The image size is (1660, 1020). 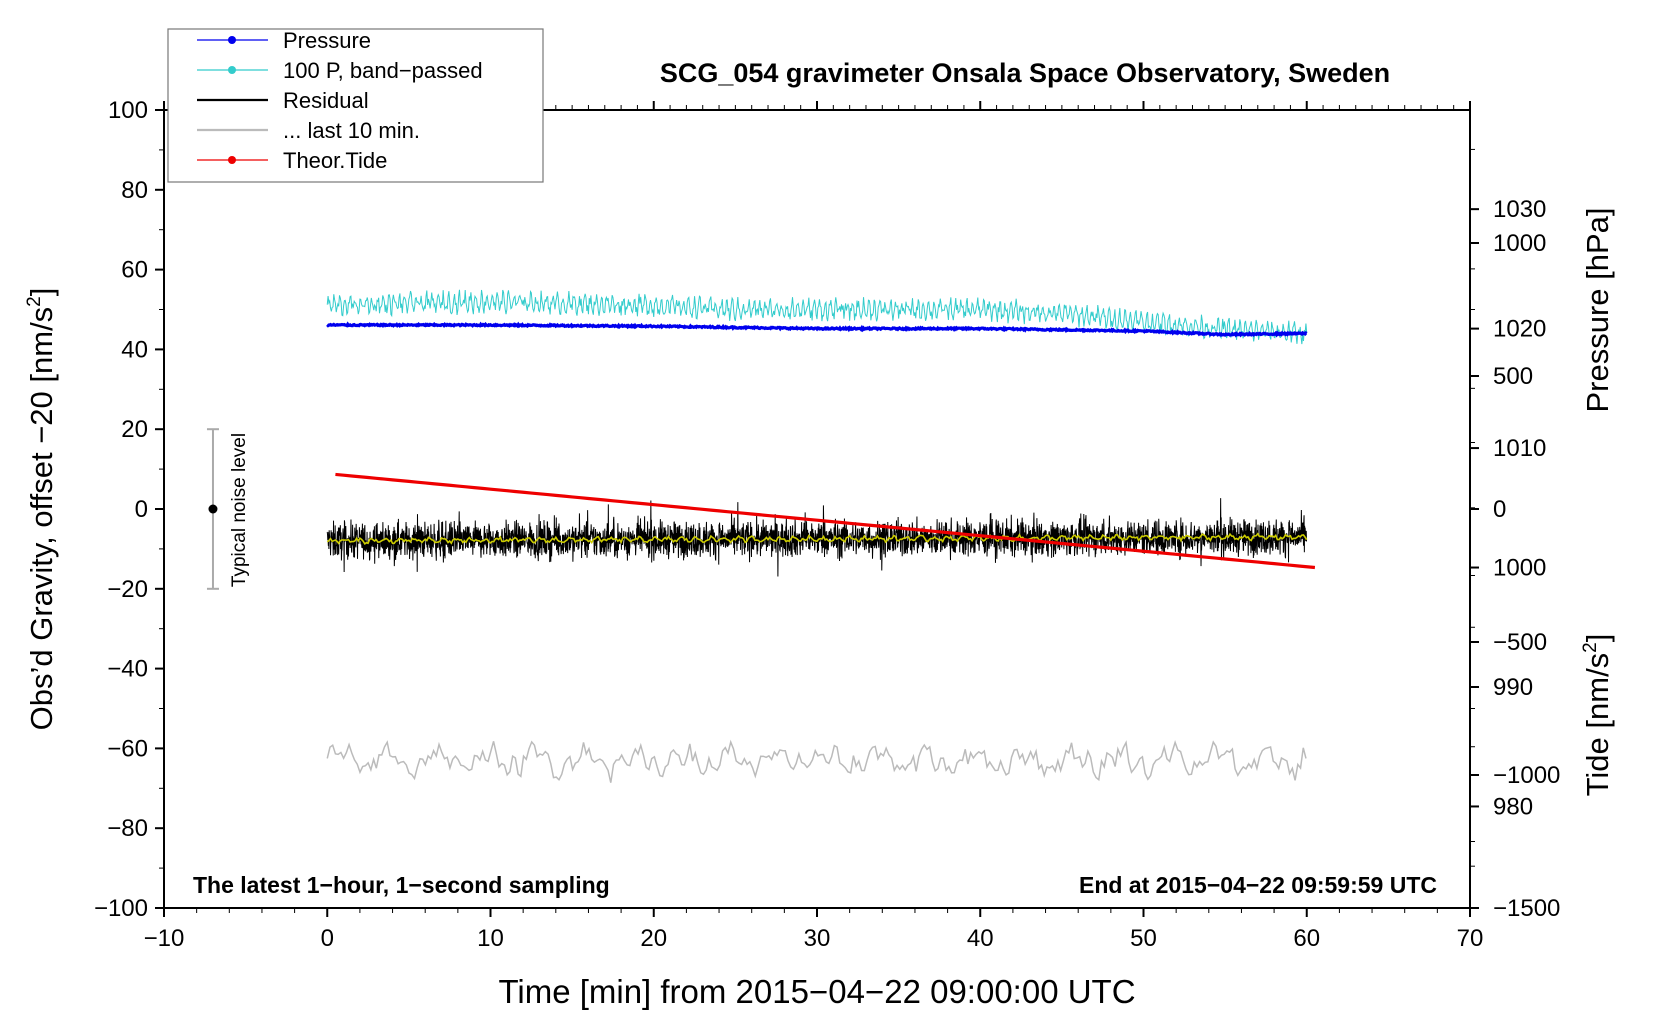 I want to click on legend-label-0: Pressure, so click(x=327, y=40).